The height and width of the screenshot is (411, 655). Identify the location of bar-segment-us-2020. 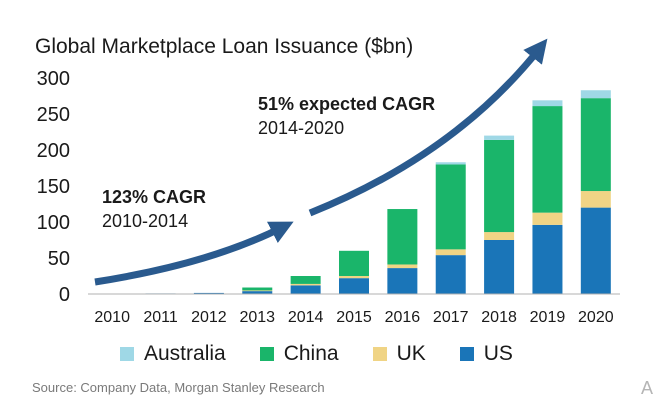
(595, 250).